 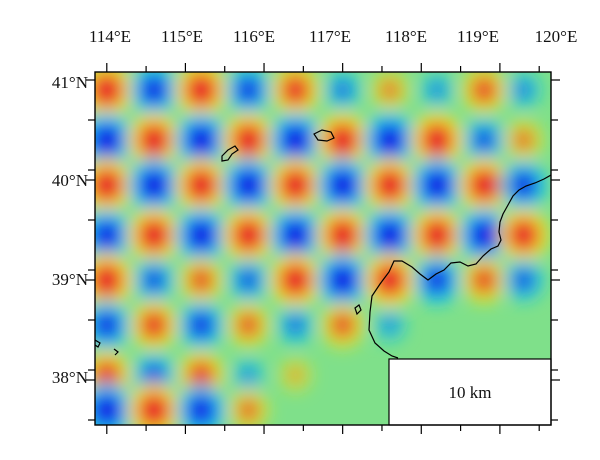 What do you see at coordinates (358, 310) in the screenshot?
I see `island-jiaozhou` at bounding box center [358, 310].